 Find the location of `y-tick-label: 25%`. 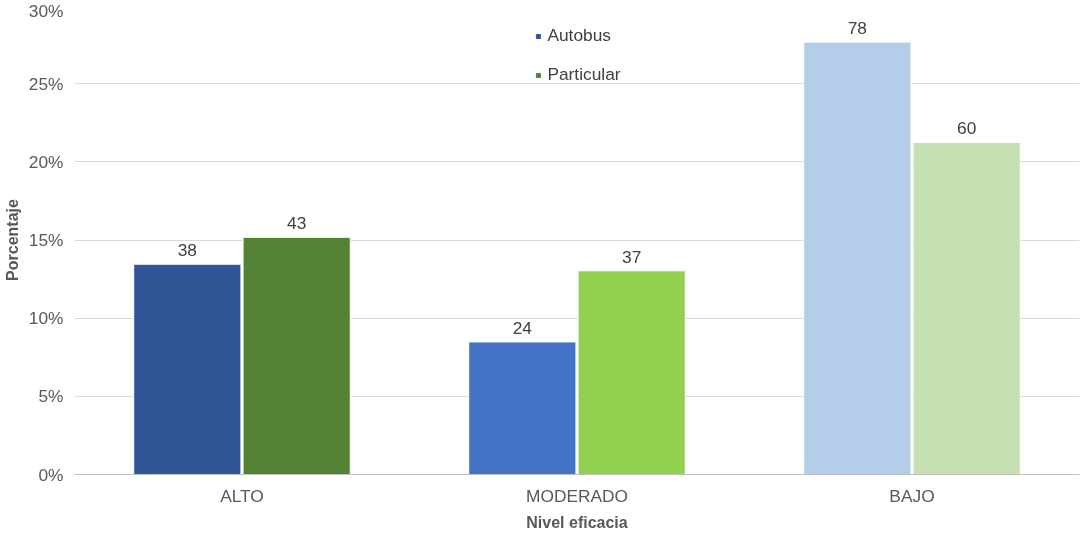

y-tick-label: 25% is located at coordinates (46, 83).